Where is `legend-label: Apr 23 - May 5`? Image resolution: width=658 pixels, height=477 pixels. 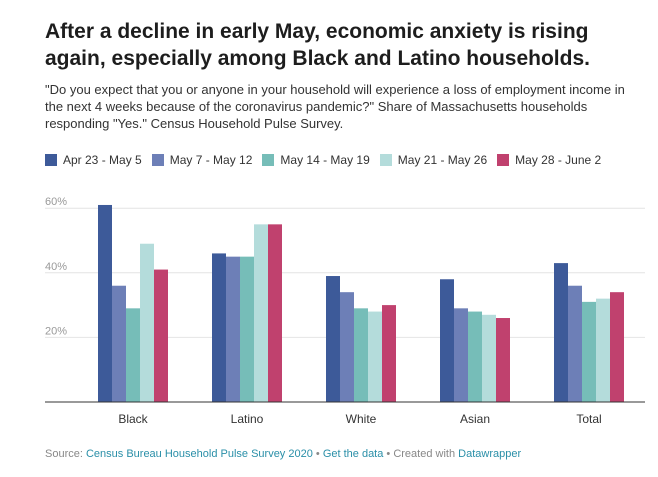 legend-label: Apr 23 - May 5 is located at coordinates (102, 160).